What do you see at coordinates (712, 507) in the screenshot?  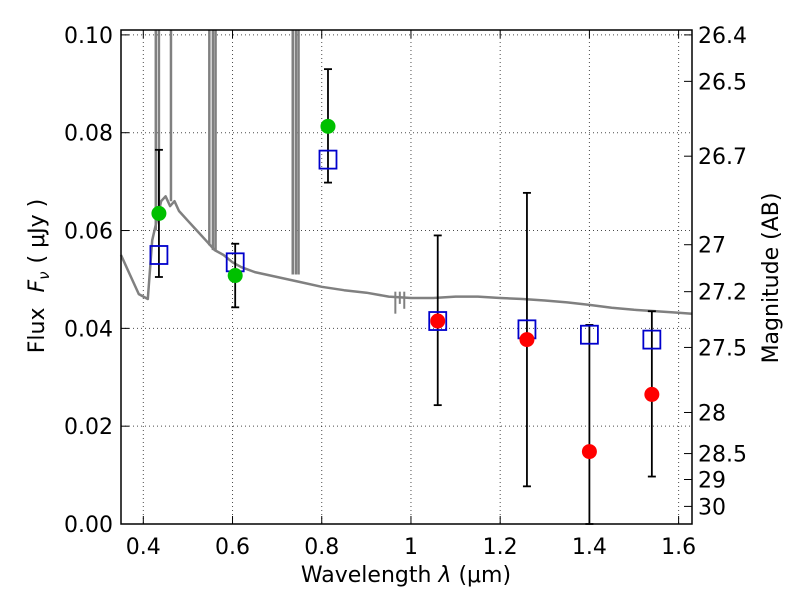 I see `right-tick-label: 30` at bounding box center [712, 507].